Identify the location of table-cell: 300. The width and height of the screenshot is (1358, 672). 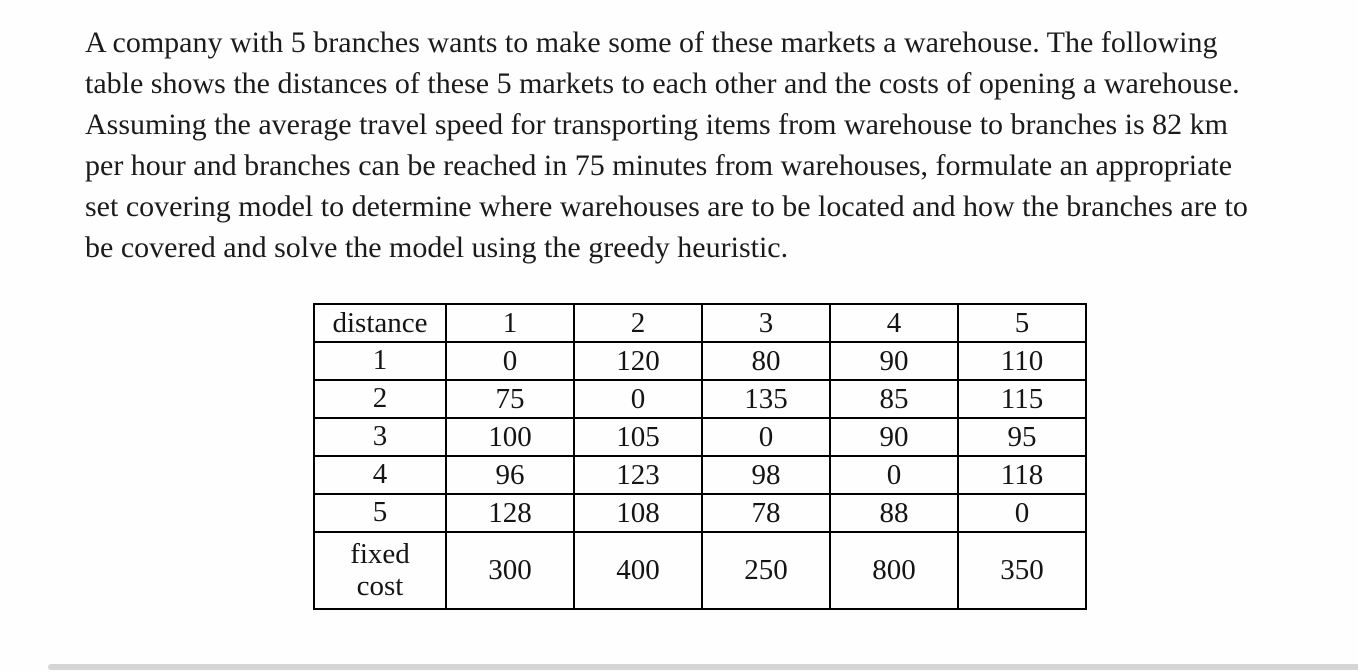
(510, 570).